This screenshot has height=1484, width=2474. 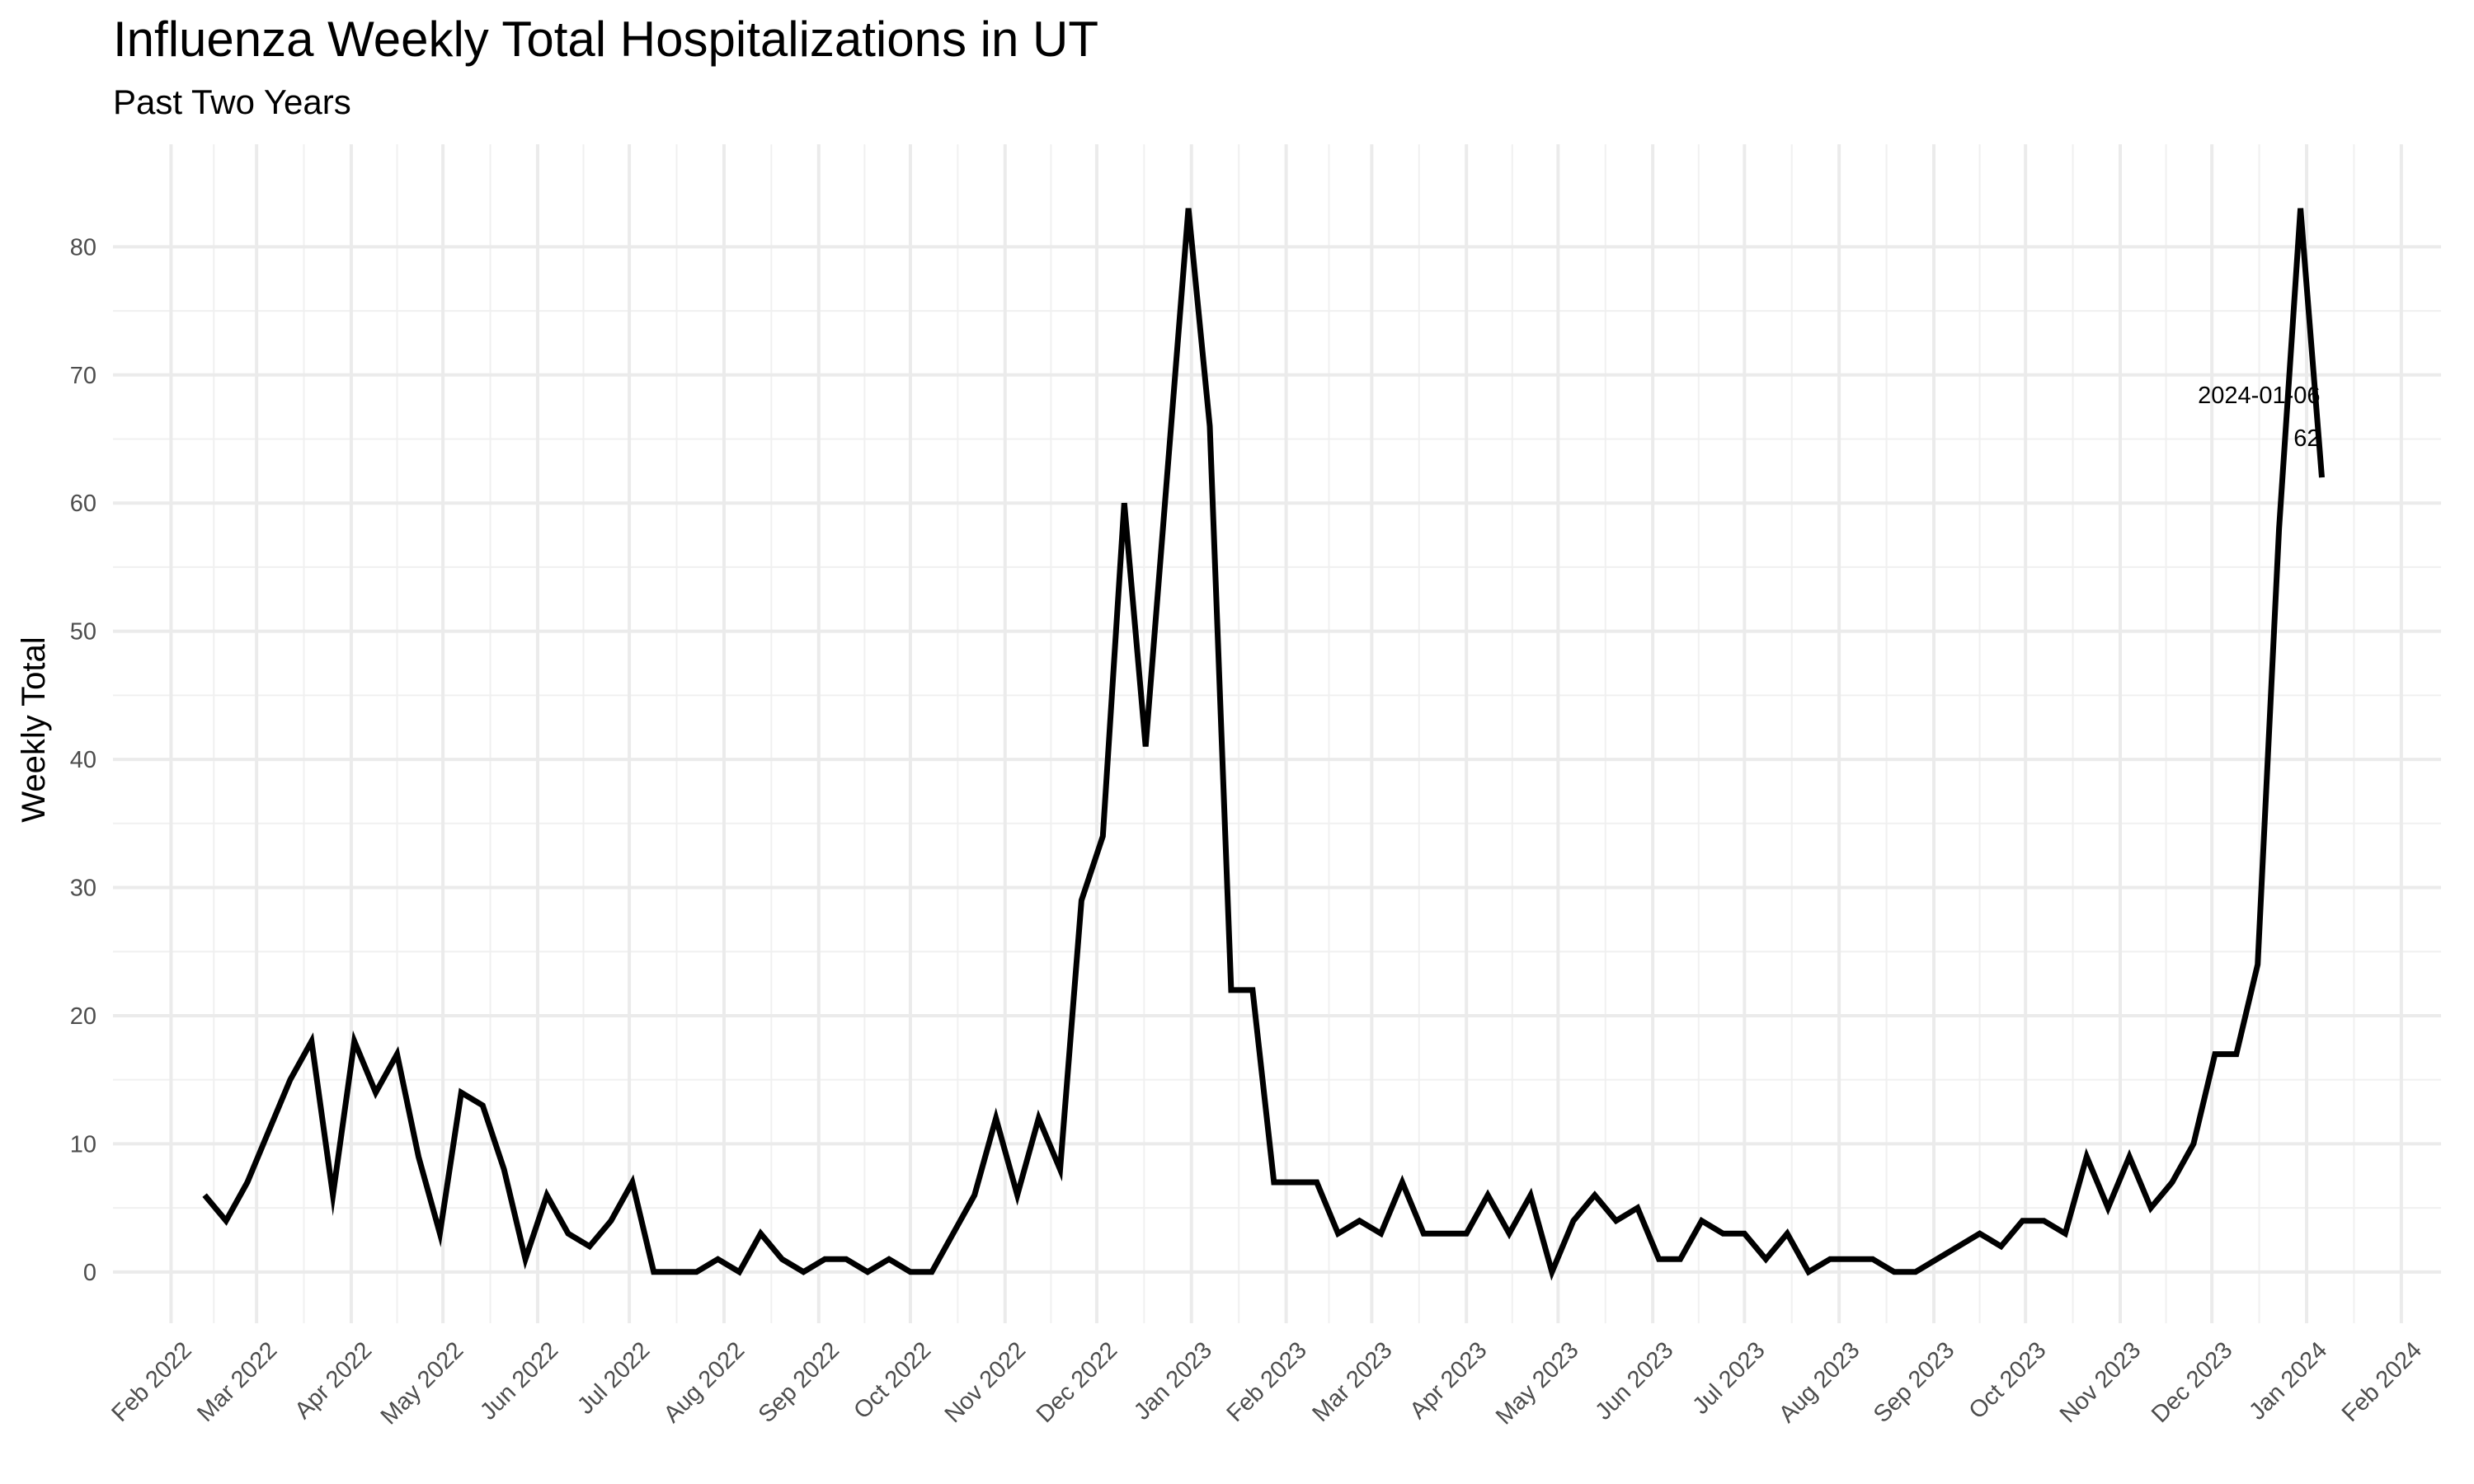 I want to click on x-tick-label: Dec 2022, so click(x=1077, y=1382).